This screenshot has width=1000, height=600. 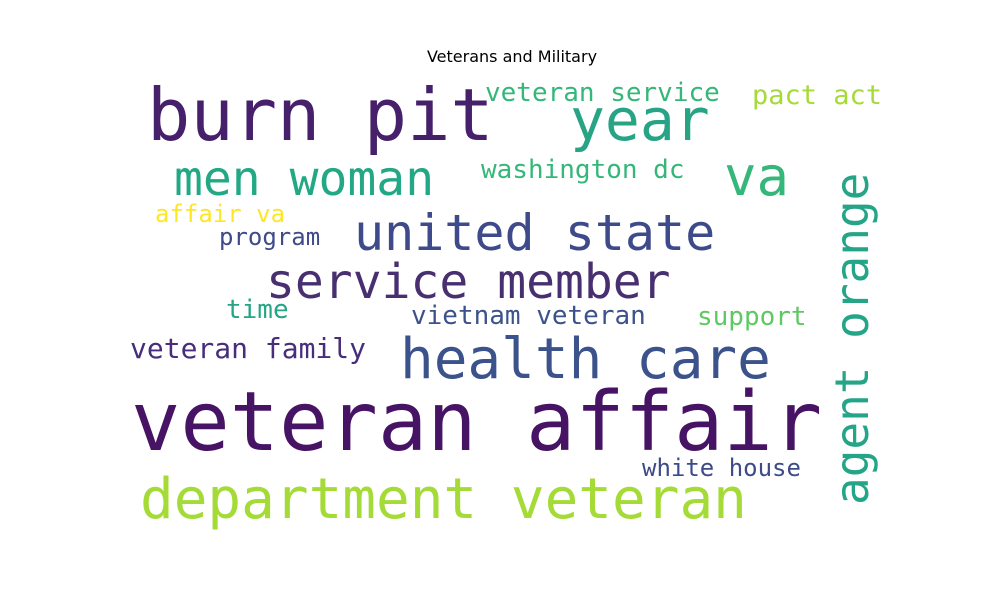 What do you see at coordinates (721, 468) in the screenshot?
I see `word-white-house: white house` at bounding box center [721, 468].